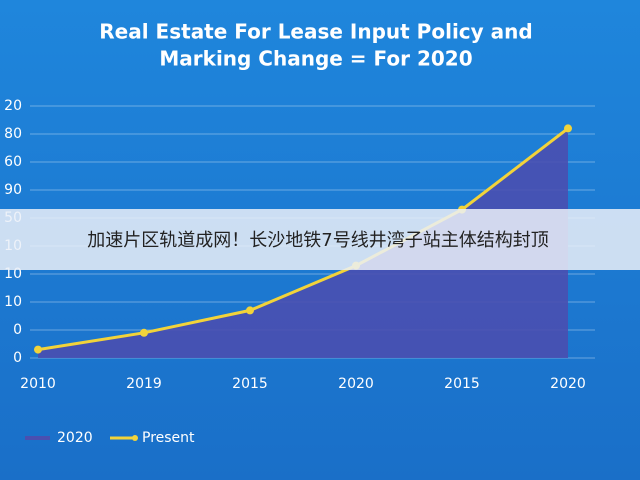 Image resolution: width=640 pixels, height=480 pixels. Describe the element at coordinates (75, 438) in the screenshot. I see `legend-label: 2020` at that location.